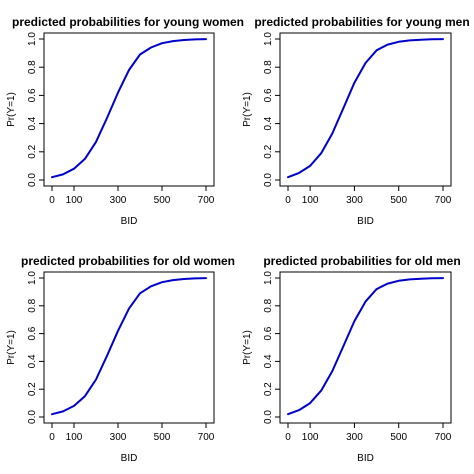 This screenshot has height=474, width=474. I want to click on chart-title: predicted probabilities for old women, so click(128, 261).